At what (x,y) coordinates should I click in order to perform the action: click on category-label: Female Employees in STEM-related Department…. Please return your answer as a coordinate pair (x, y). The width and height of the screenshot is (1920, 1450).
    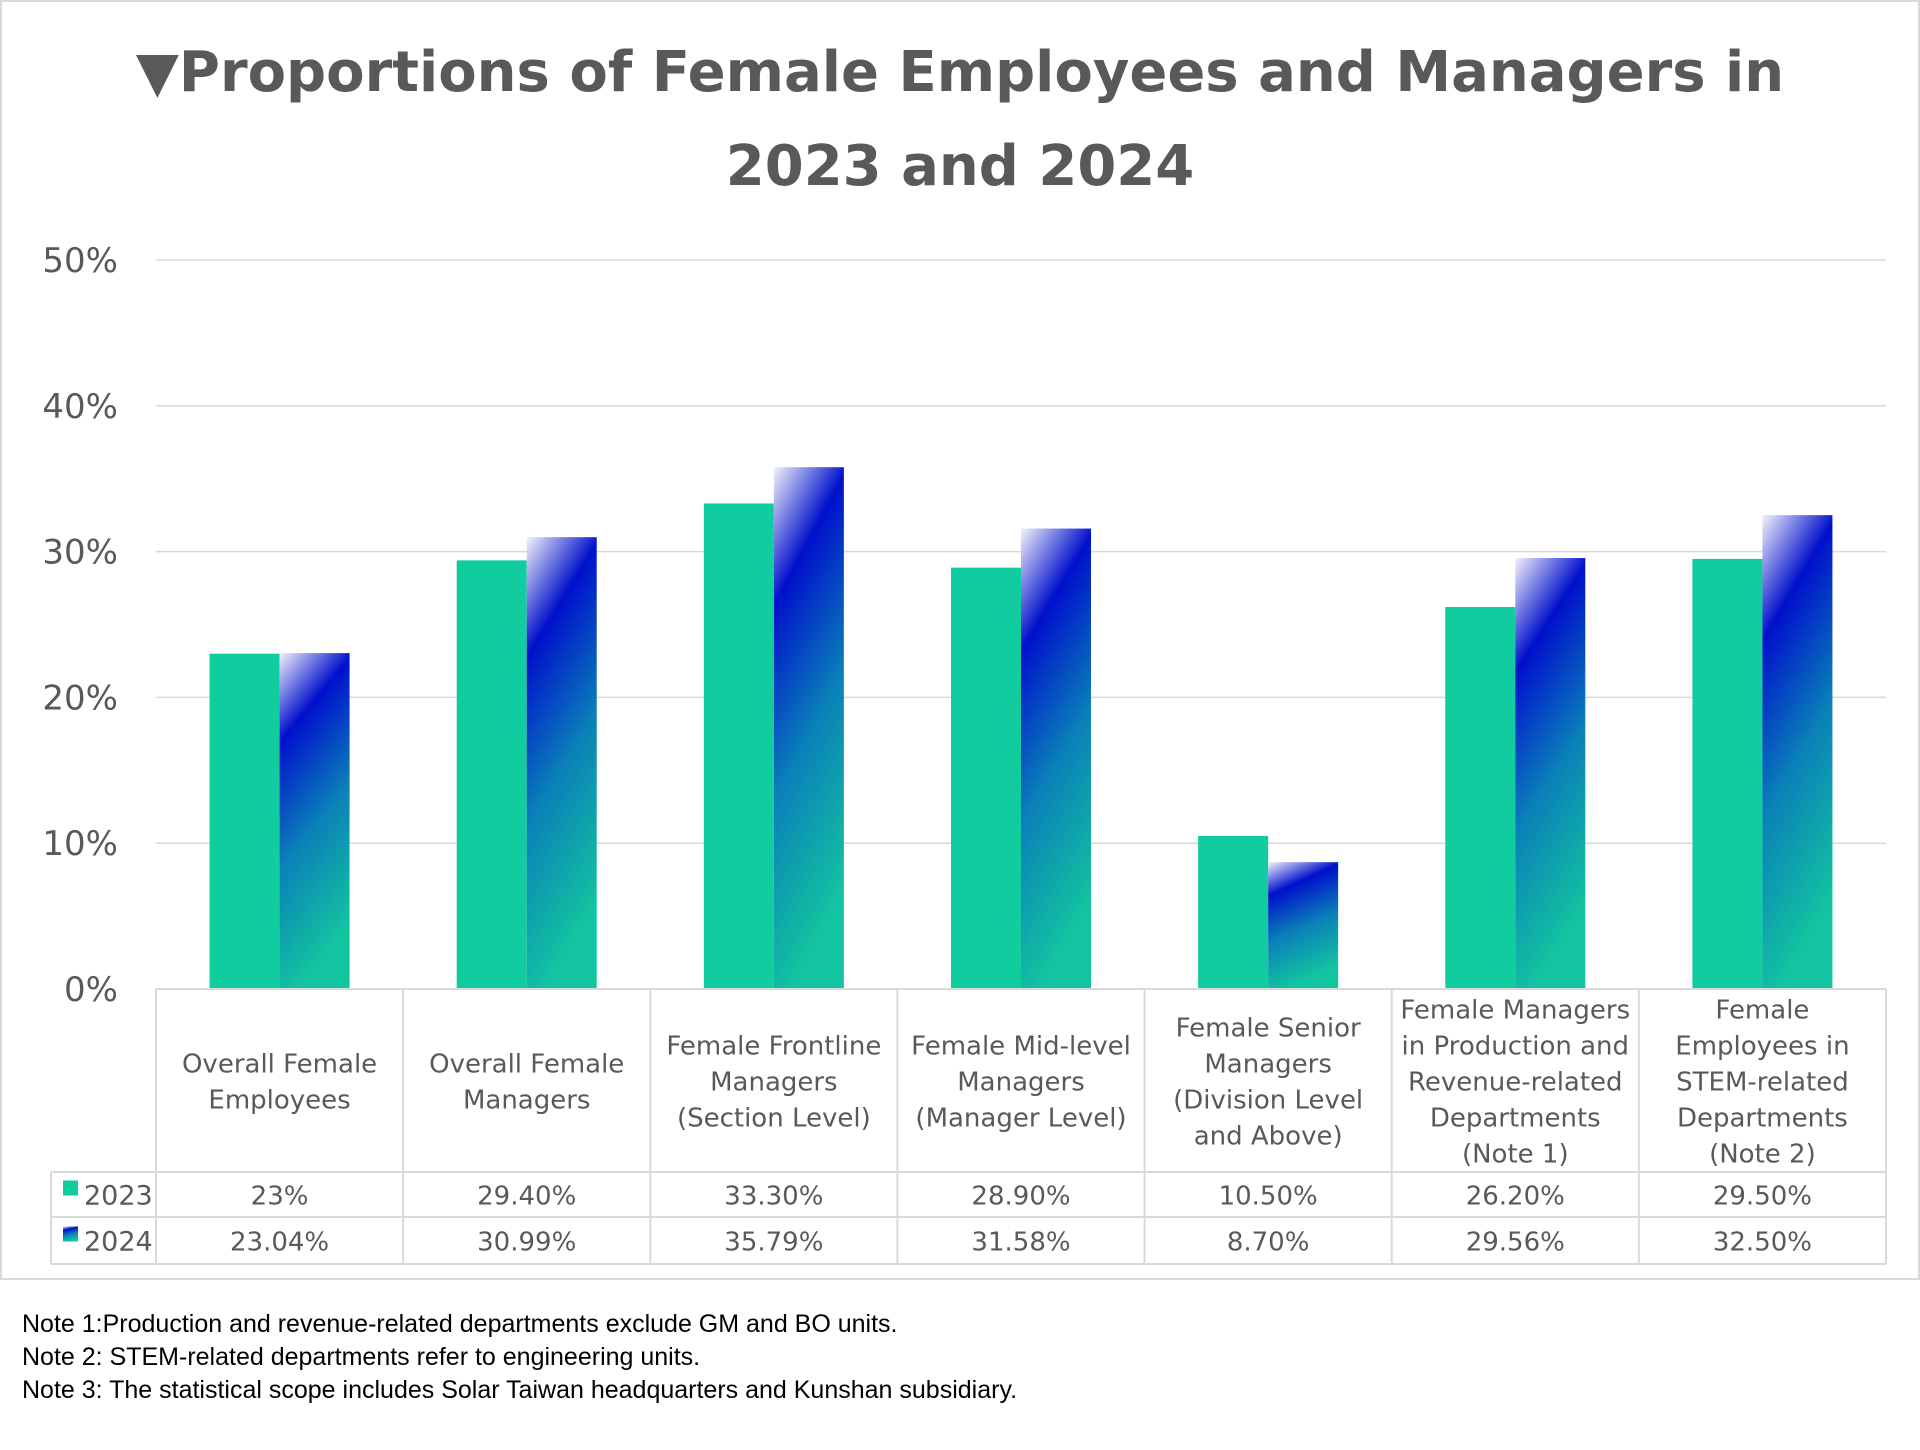
    Looking at the image, I should click on (1762, 1083).